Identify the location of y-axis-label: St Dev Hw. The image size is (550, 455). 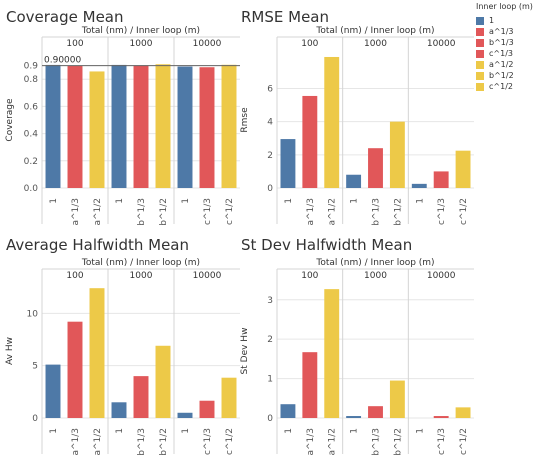
(245, 351).